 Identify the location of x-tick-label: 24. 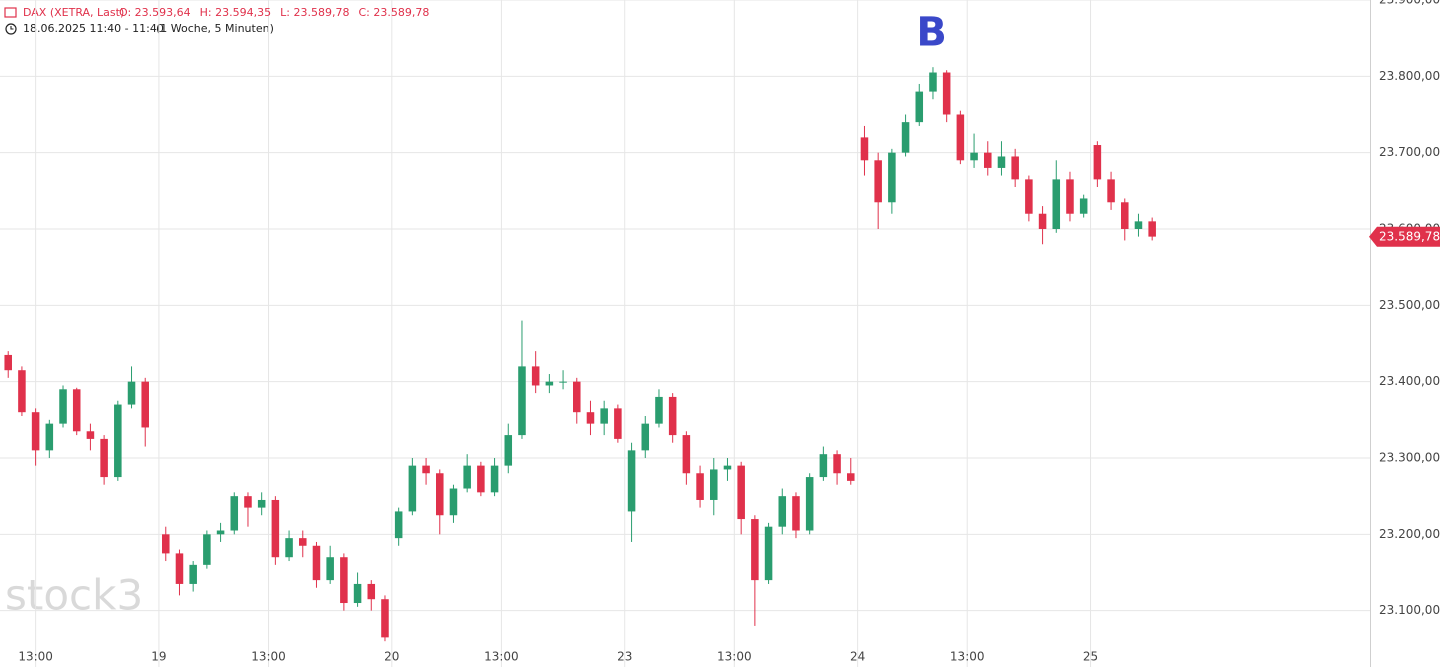
(857, 657).